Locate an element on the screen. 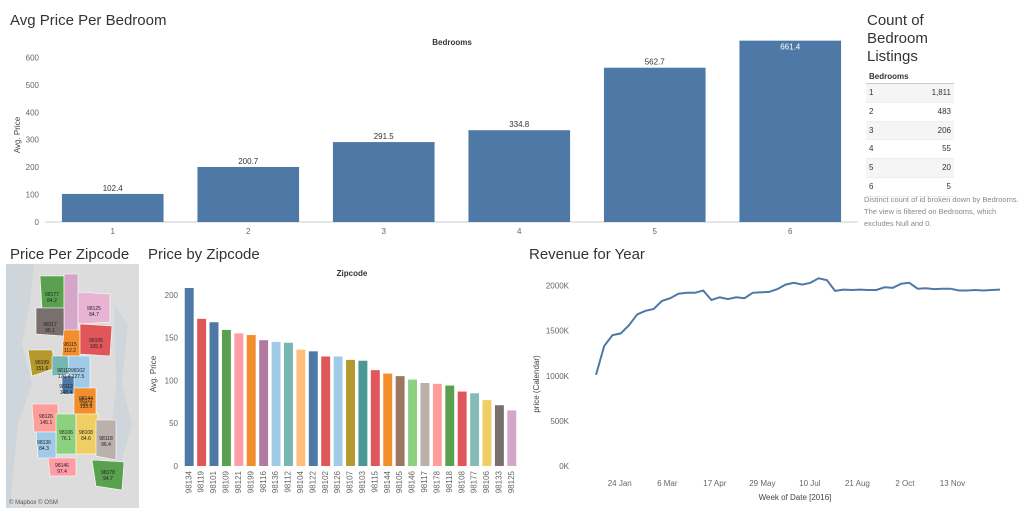 The width and height of the screenshot is (1024, 514). table-row: 2 483 is located at coordinates (910, 112).